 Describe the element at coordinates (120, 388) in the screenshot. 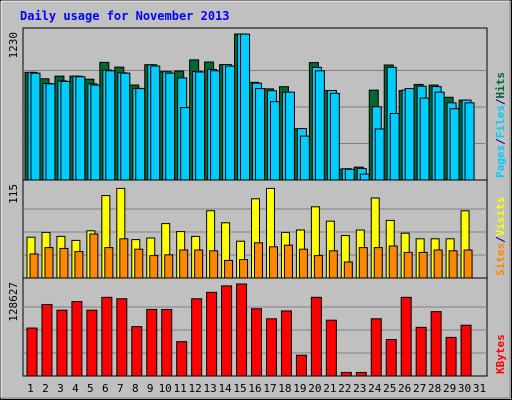

I see `x-tick-label-day-7: 7` at that location.